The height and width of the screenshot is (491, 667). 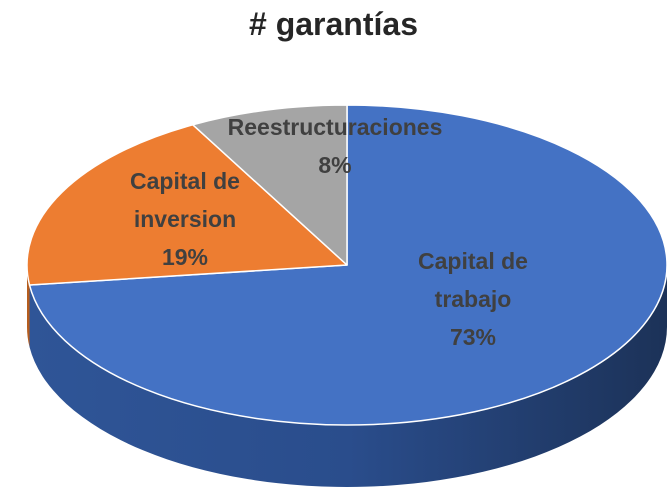 What do you see at coordinates (333, 24) in the screenshot?
I see `chart-title: # garantías` at bounding box center [333, 24].